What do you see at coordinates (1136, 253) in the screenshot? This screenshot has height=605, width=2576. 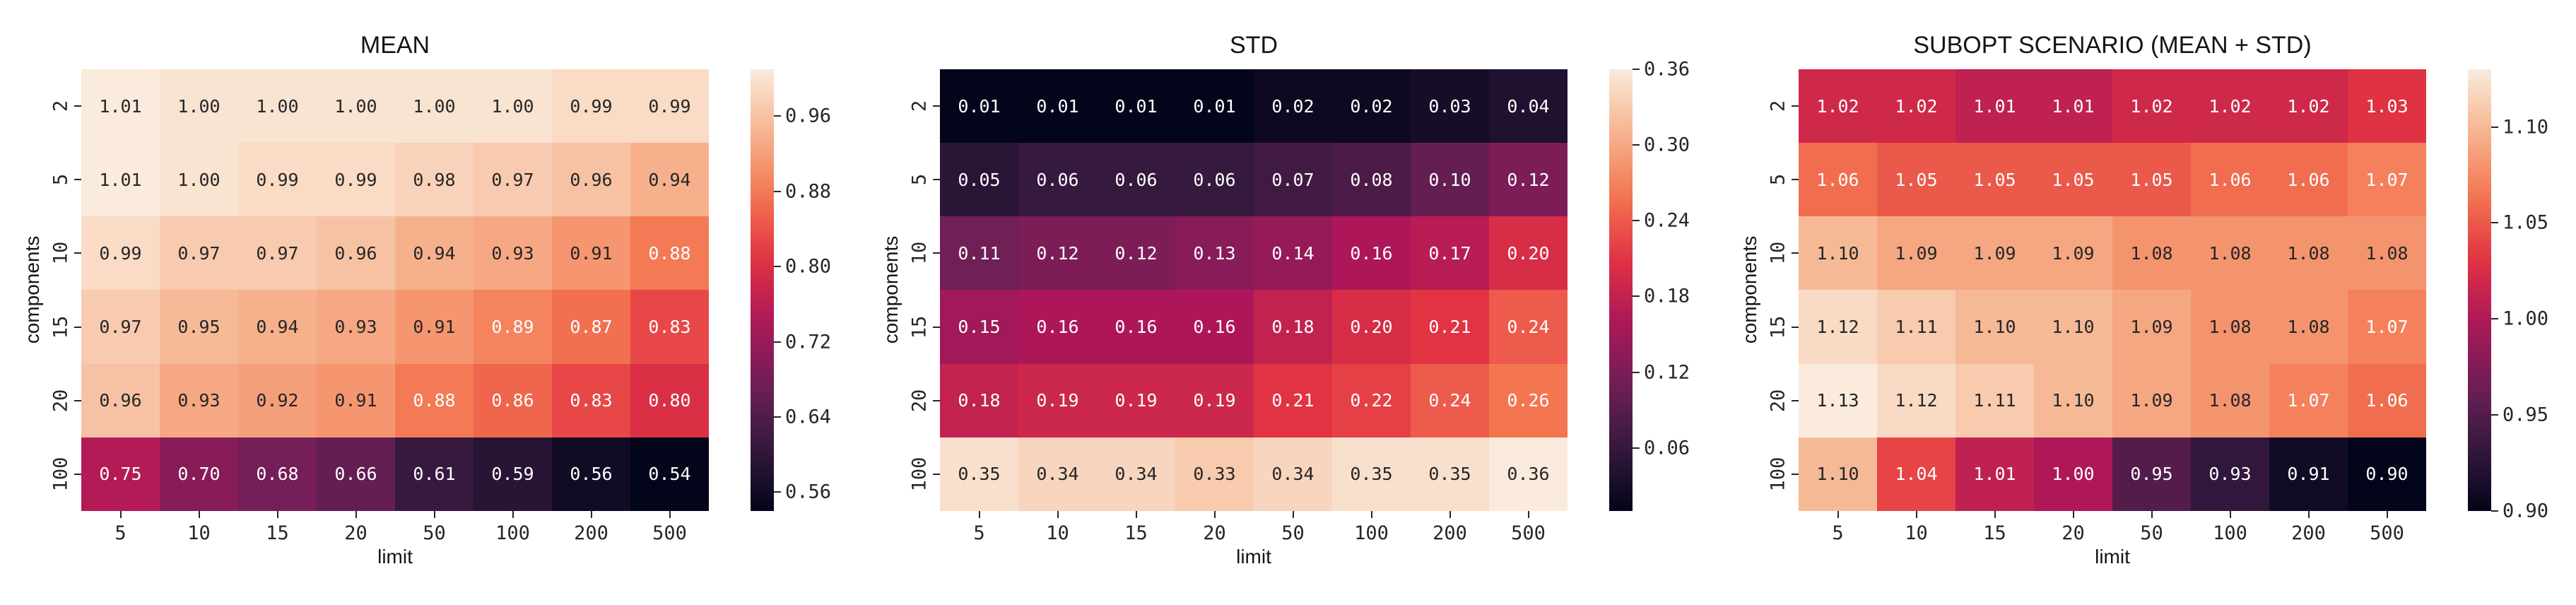 I see `cell-value: 0.12` at bounding box center [1136, 253].